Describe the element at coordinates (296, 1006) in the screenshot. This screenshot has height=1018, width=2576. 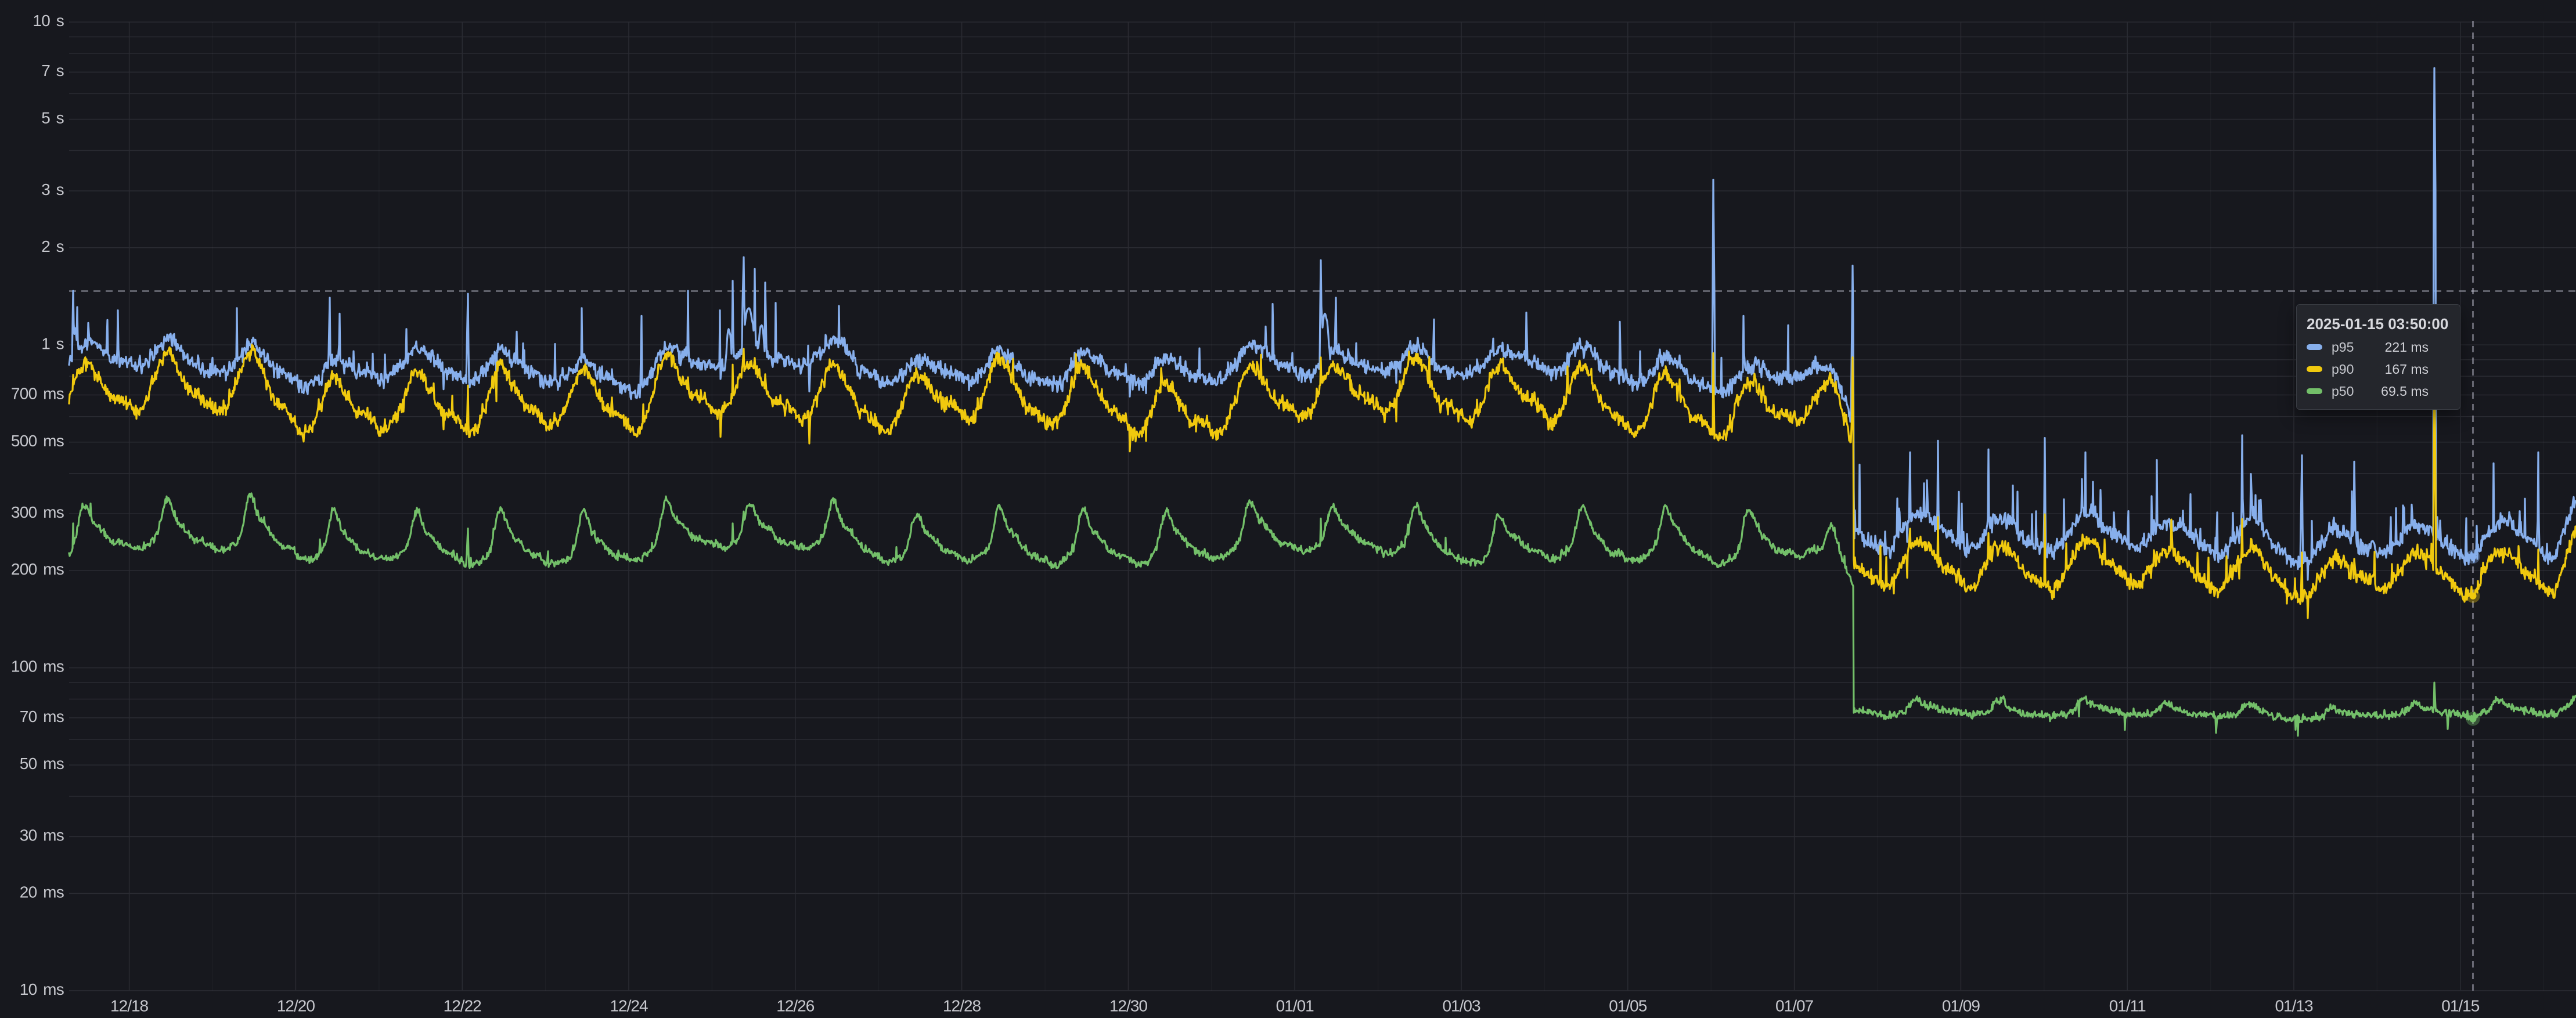
I see `svg-text: 12/20` at that location.